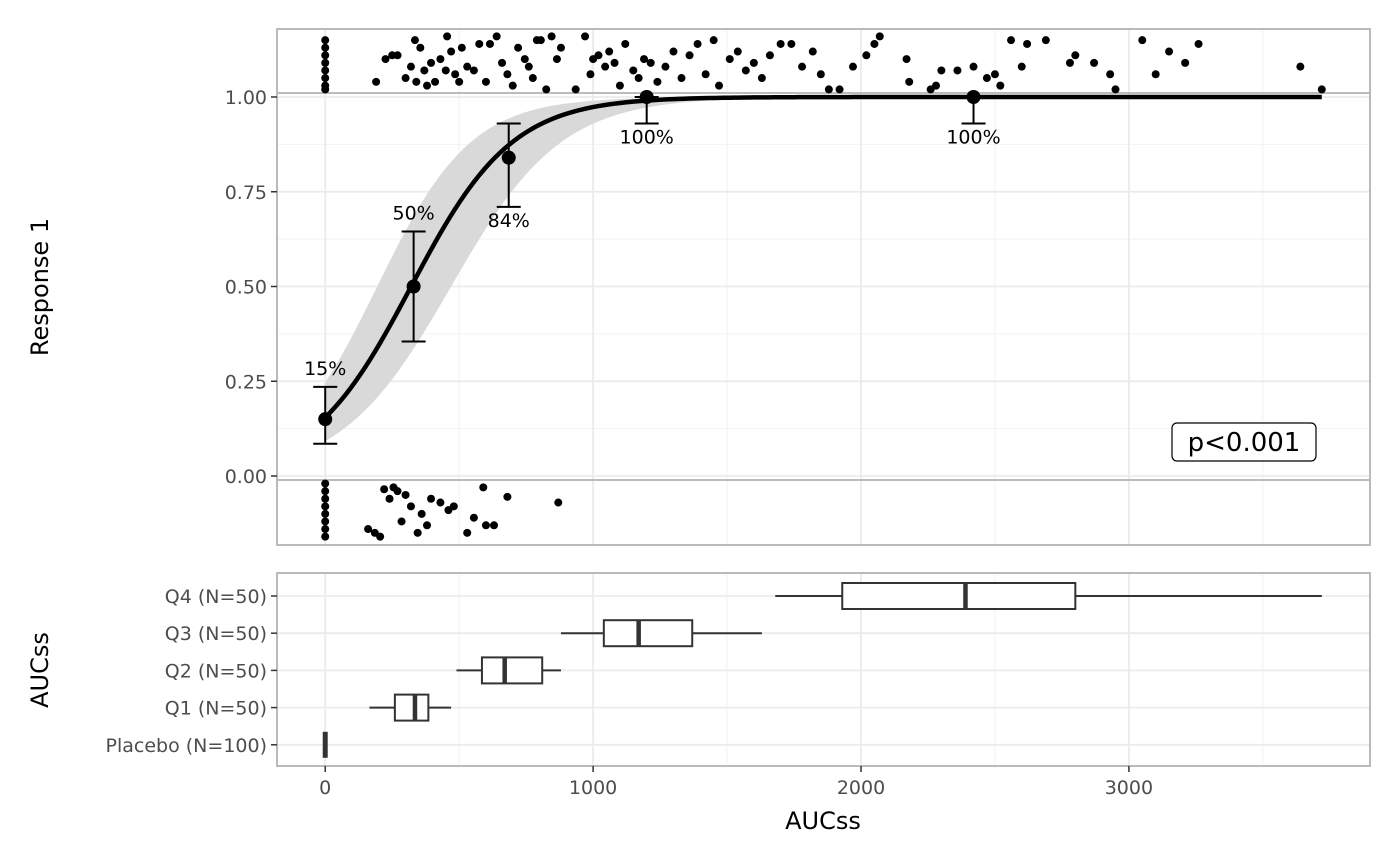 The image size is (1400, 865). What do you see at coordinates (246, 477) in the screenshot?
I see `y-tick-label: 0.00` at bounding box center [246, 477].